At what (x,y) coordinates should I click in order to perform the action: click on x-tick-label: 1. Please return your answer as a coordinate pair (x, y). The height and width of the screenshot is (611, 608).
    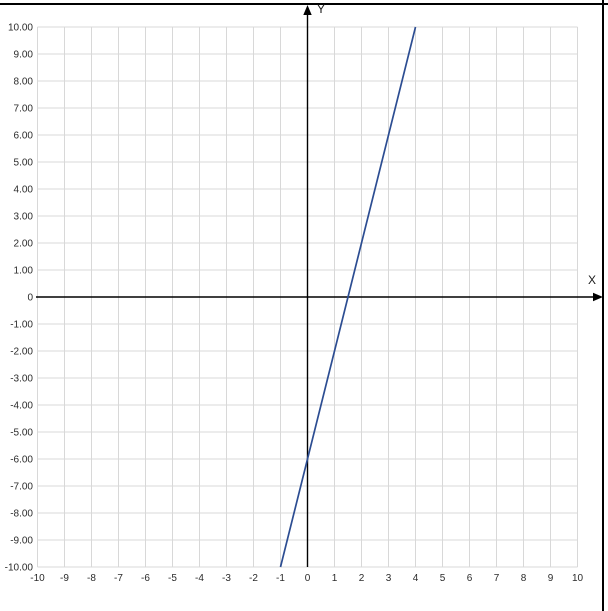
    Looking at the image, I should click on (335, 578).